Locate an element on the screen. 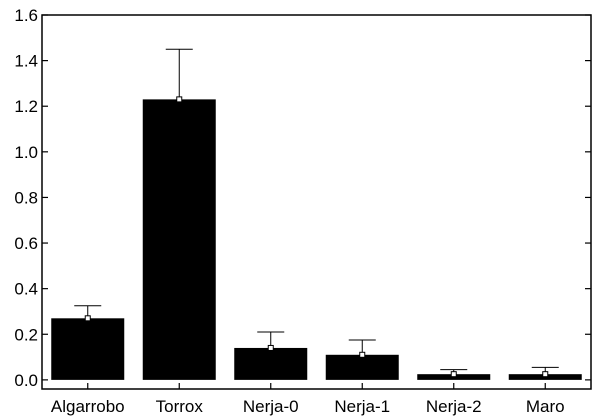  x-axis: Algarrobo Torrox Nerja-0 Nerja-1 Nerja-2 Maro is located at coordinates (308, 399).